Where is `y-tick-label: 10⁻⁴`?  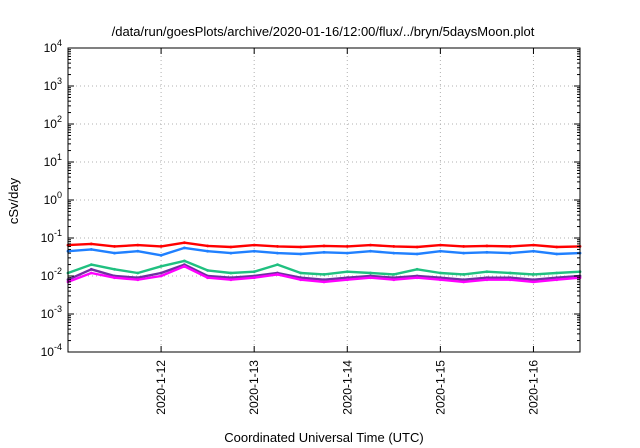
y-tick-label: 10⁻⁴ is located at coordinates (51, 350).